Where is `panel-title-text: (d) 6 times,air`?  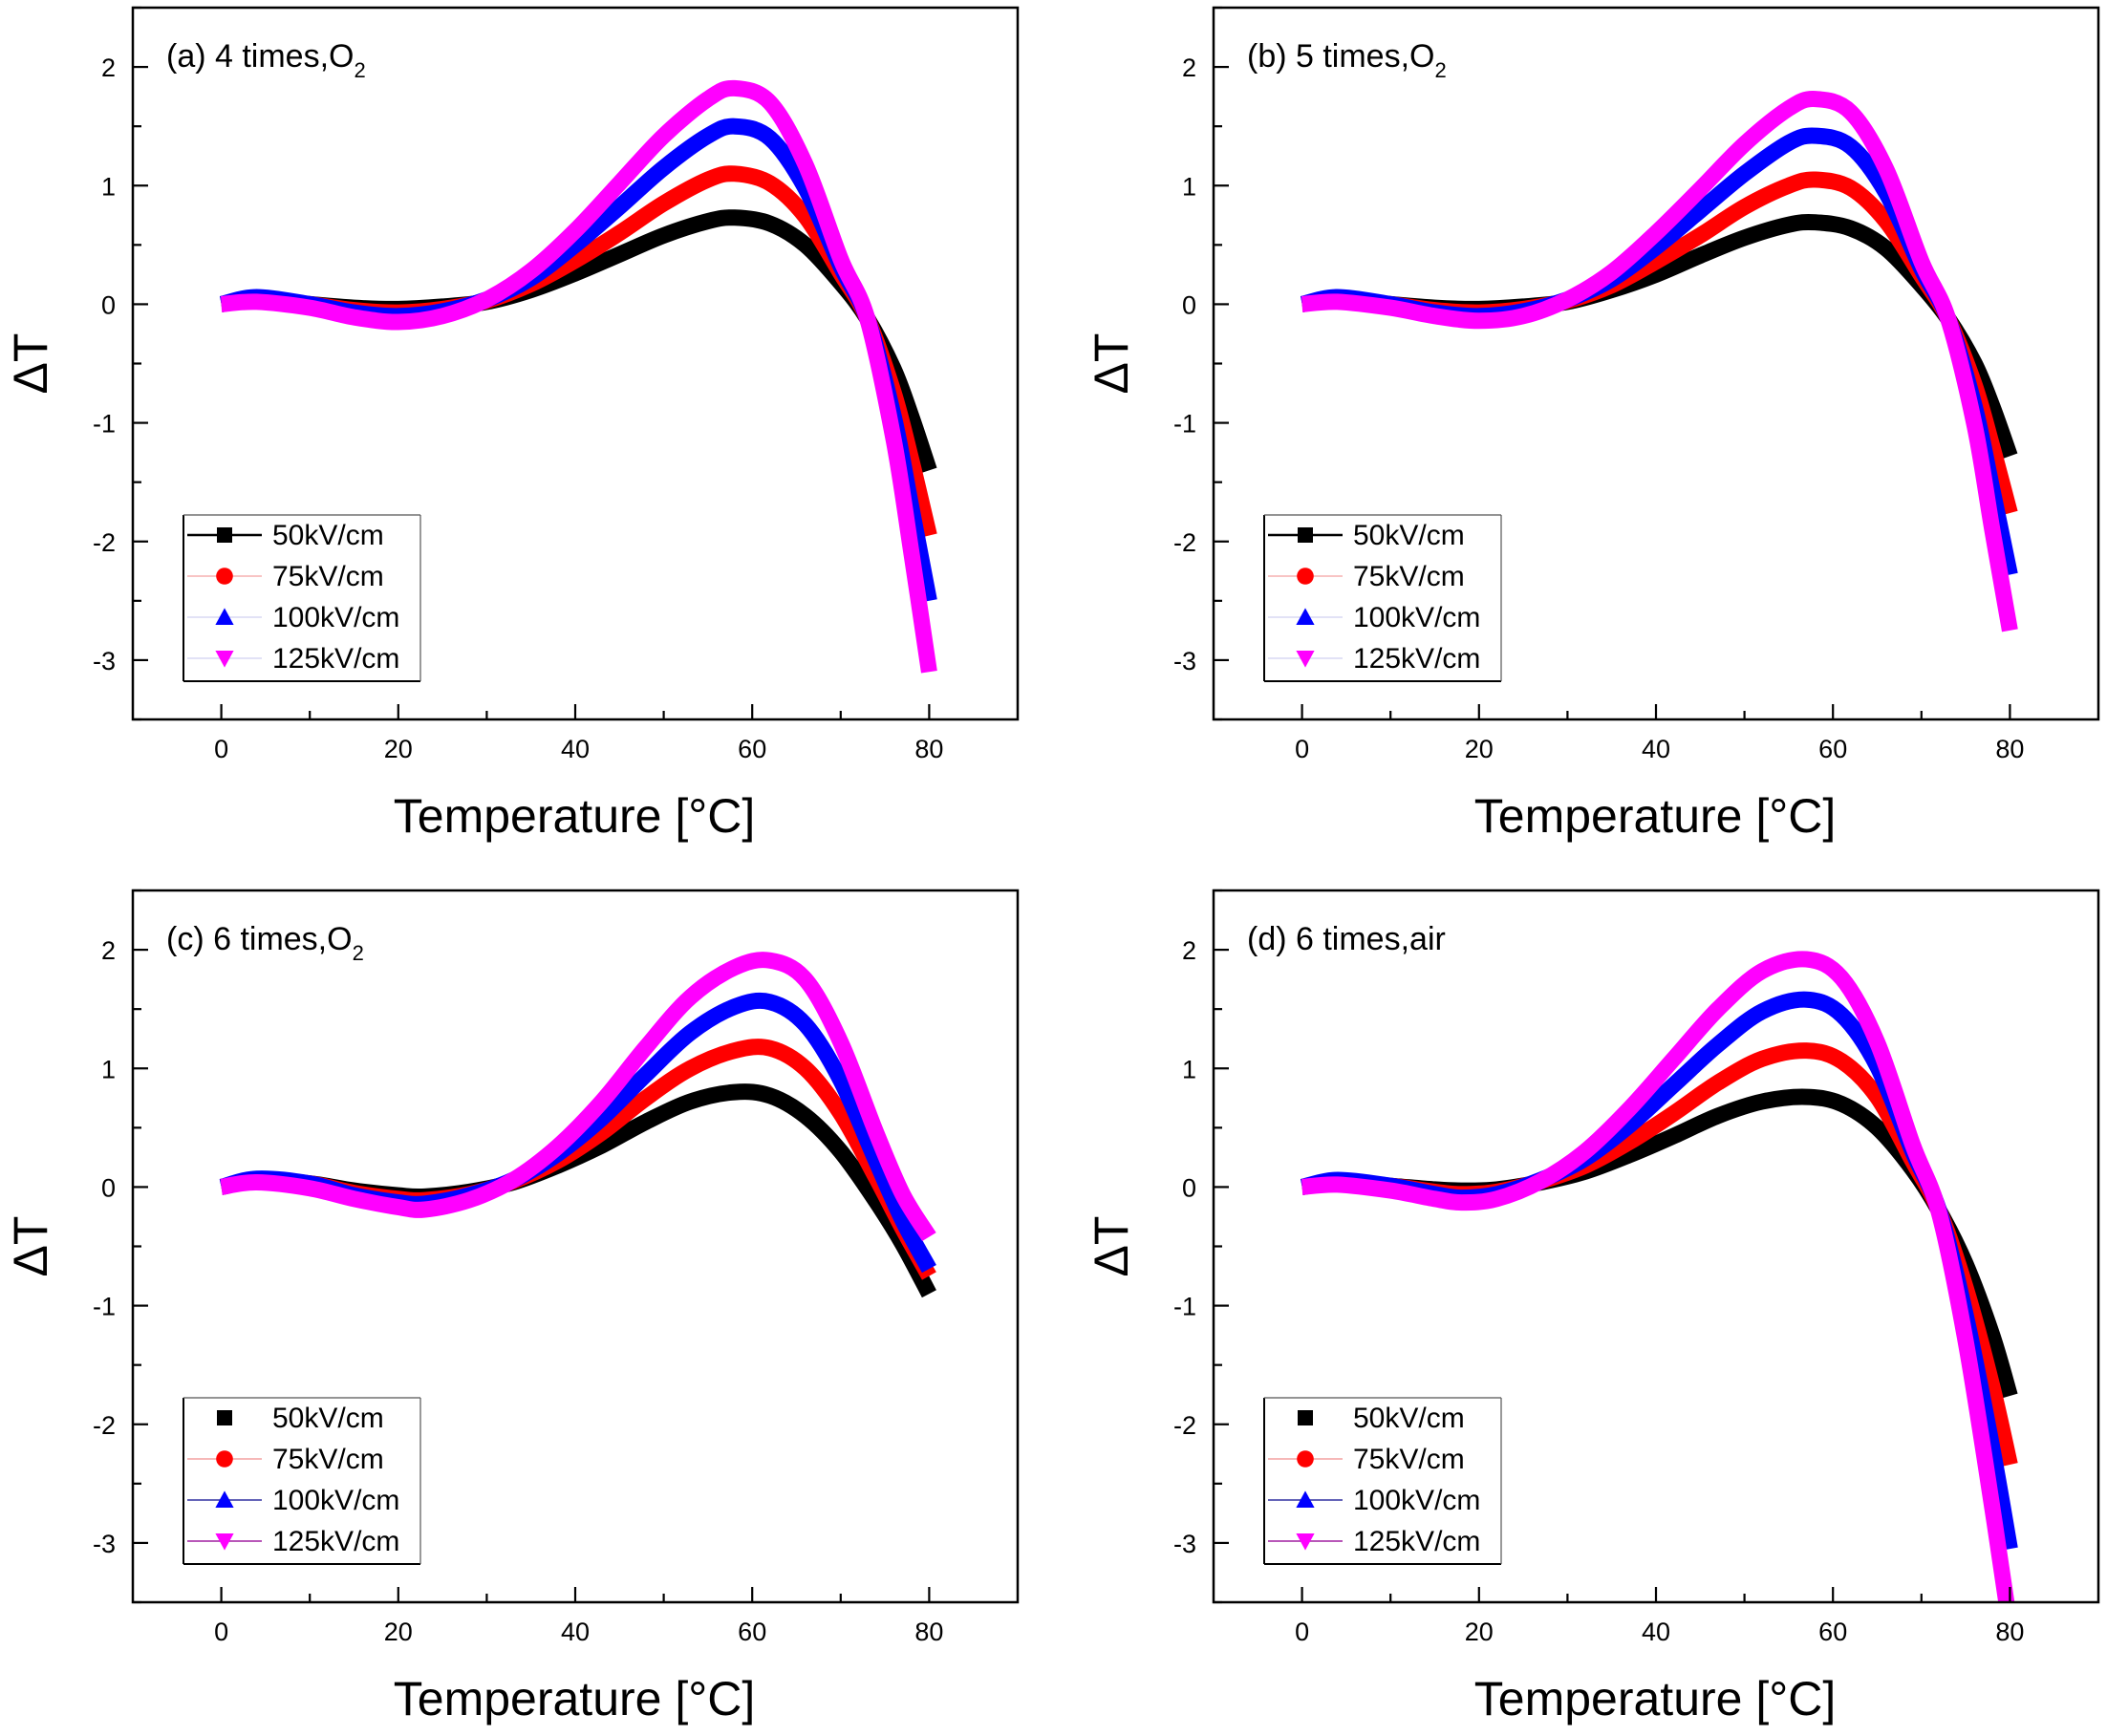
panel-title-text: (d) 6 times,air is located at coordinates (1347, 939).